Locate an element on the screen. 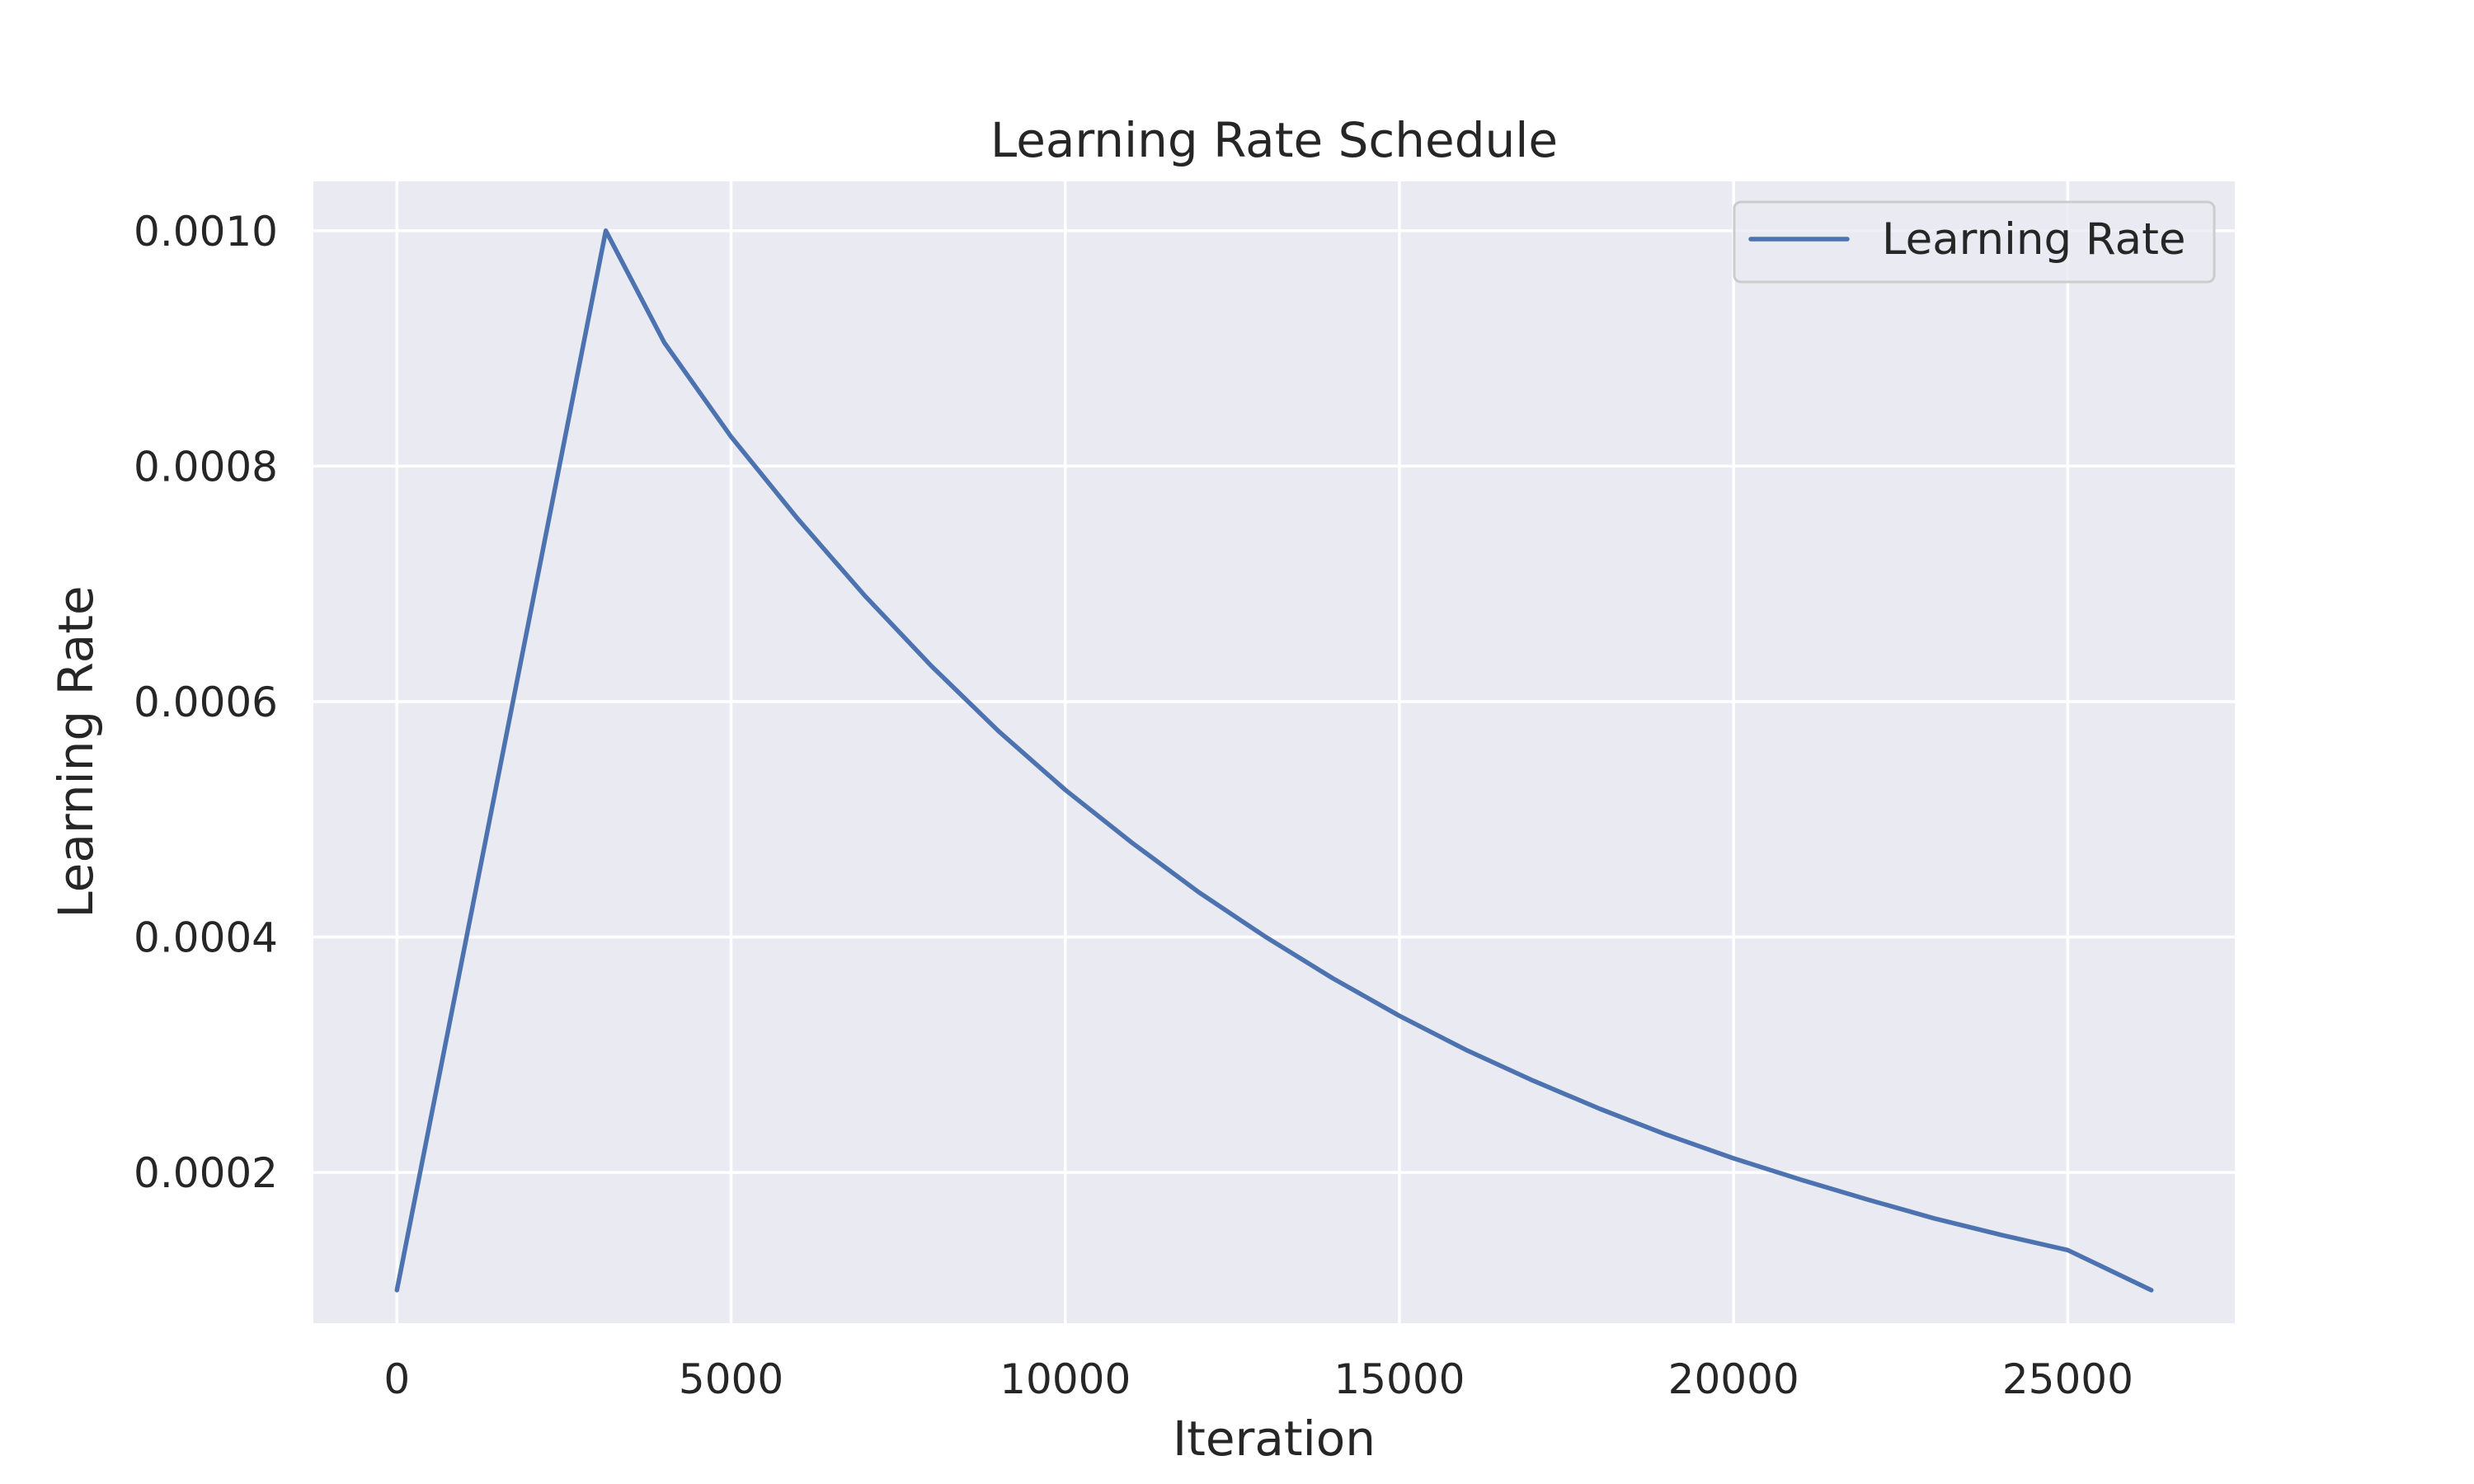  y-tick-label: 0.0004 is located at coordinates (206, 938).